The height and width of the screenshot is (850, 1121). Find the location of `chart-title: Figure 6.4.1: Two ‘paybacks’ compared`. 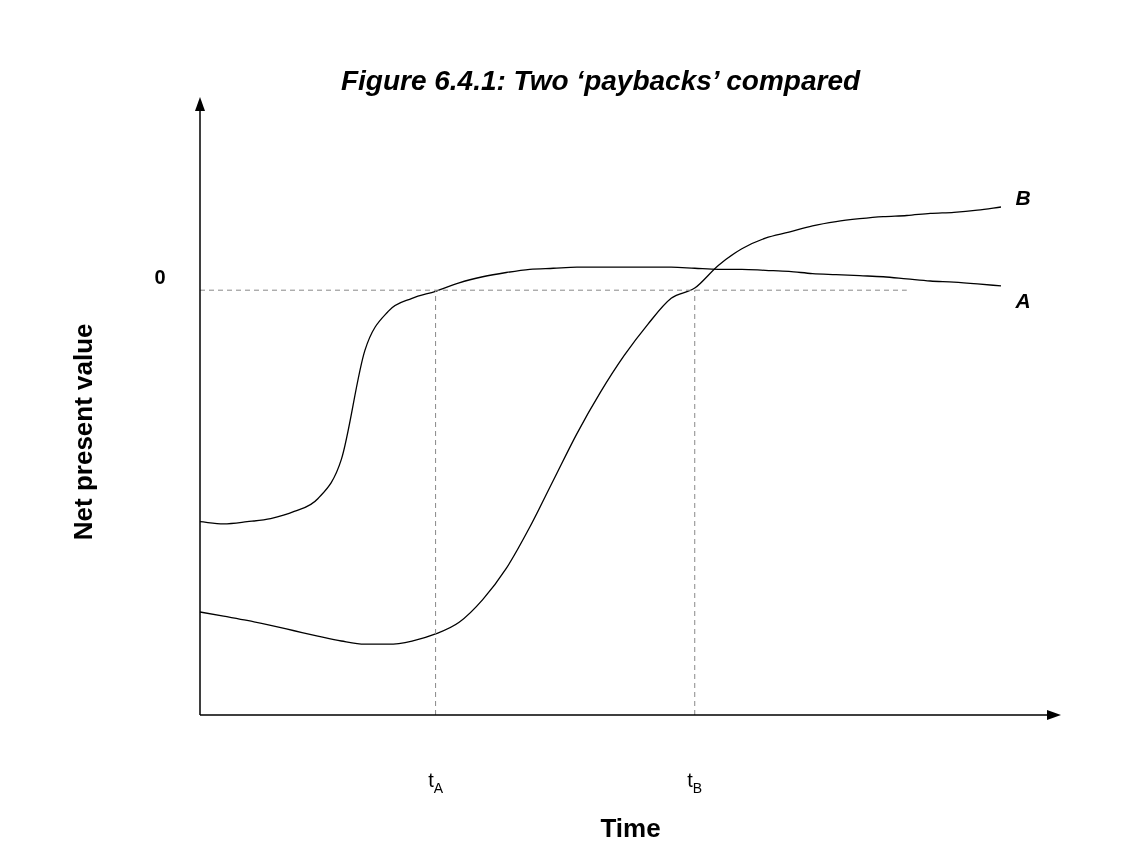

chart-title: Figure 6.4.1: Two ‘paybacks’ compared is located at coordinates (600, 80).